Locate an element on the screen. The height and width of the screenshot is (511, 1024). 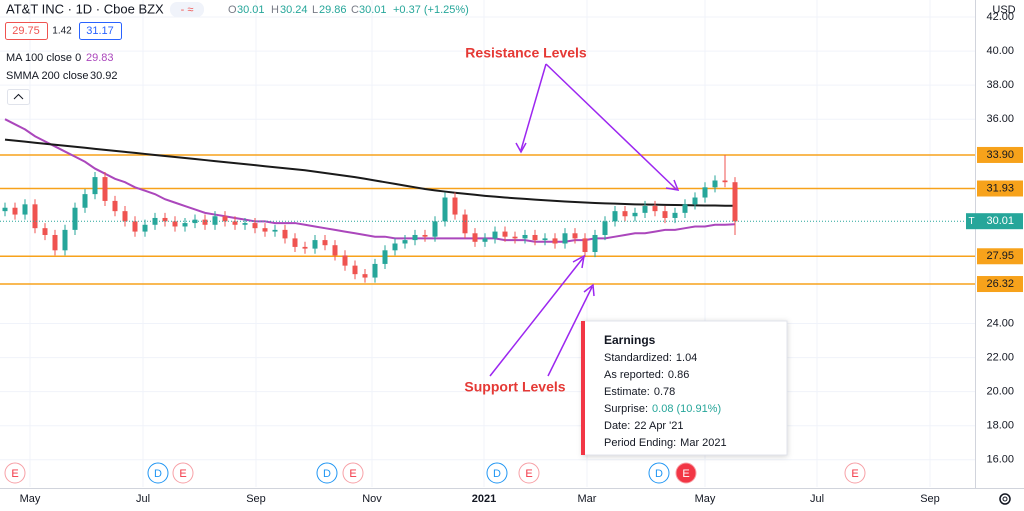
compare-icon: - ≈ is located at coordinates (187, 10).